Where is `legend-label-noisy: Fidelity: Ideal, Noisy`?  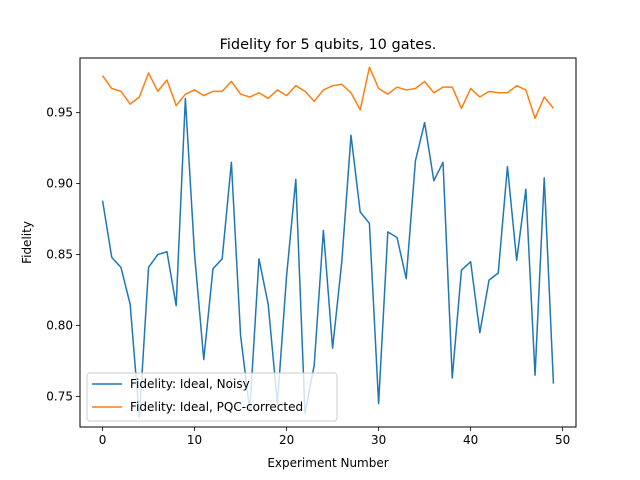 legend-label-noisy: Fidelity: Ideal, Noisy is located at coordinates (190, 384).